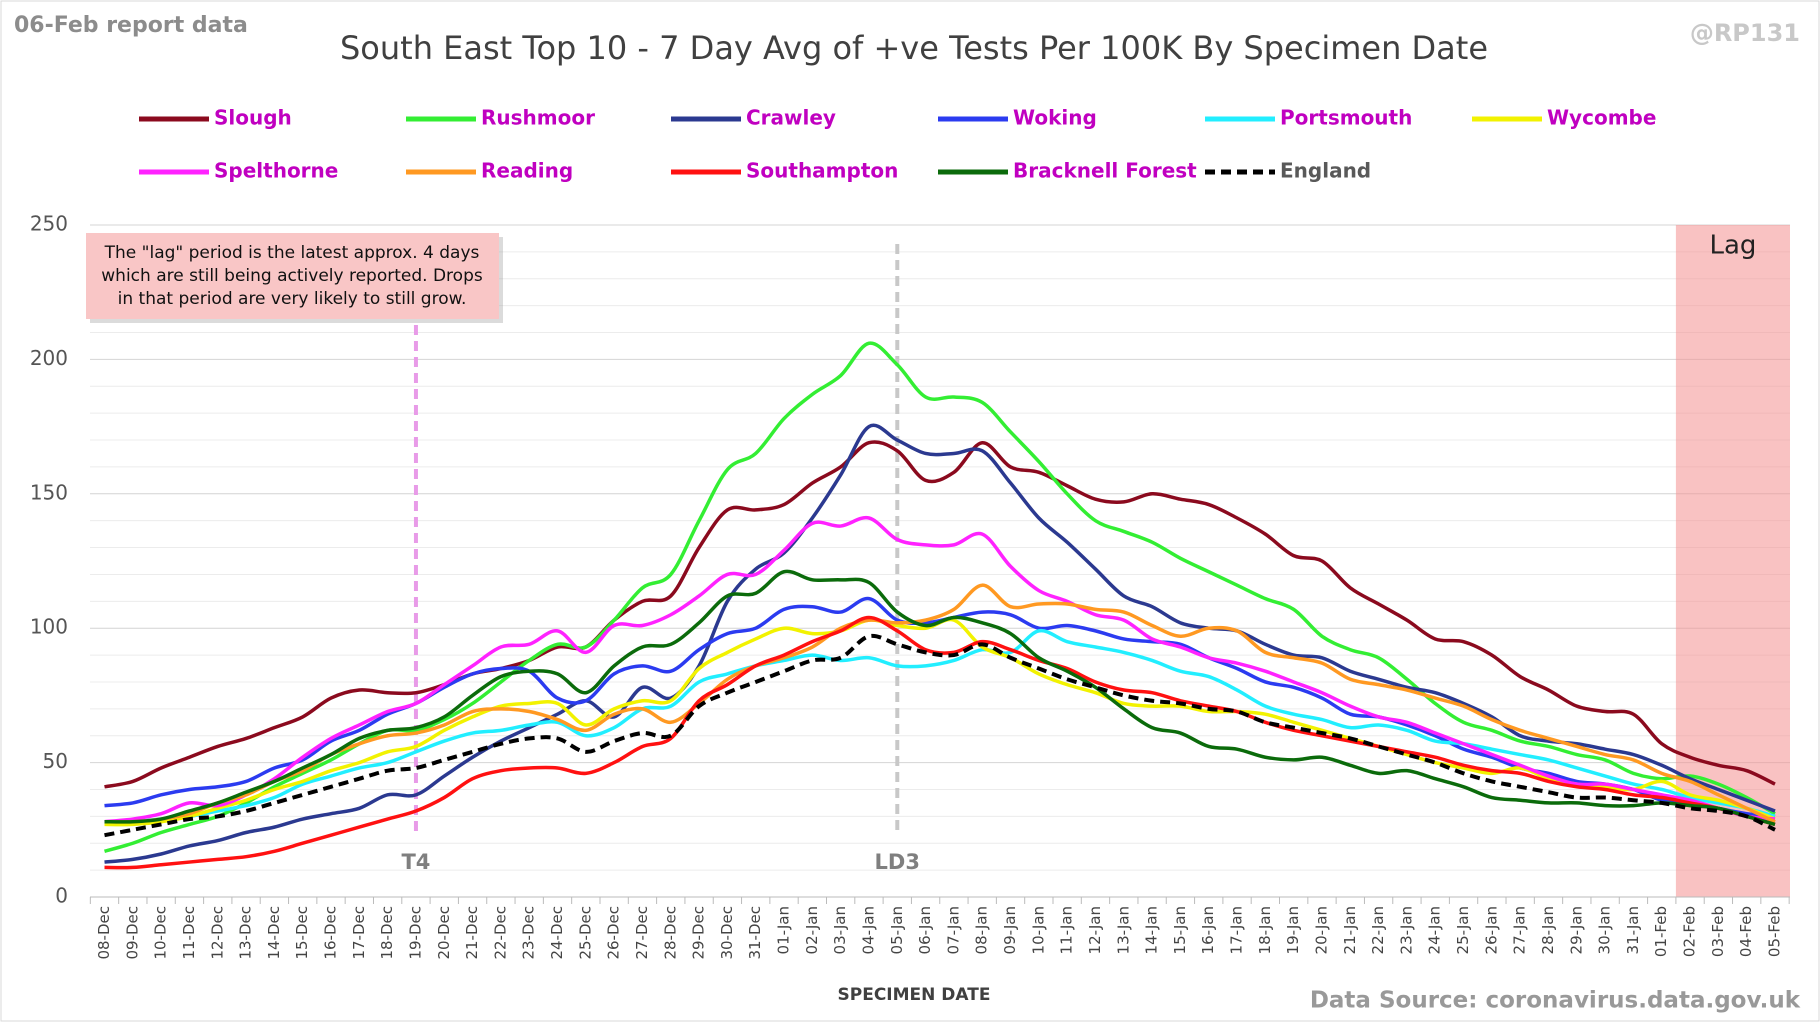 Image resolution: width=1820 pixels, height=1022 pixels. Describe the element at coordinates (1406, 930) in the screenshot. I see `x-tick-label: 23-Jan` at that location.